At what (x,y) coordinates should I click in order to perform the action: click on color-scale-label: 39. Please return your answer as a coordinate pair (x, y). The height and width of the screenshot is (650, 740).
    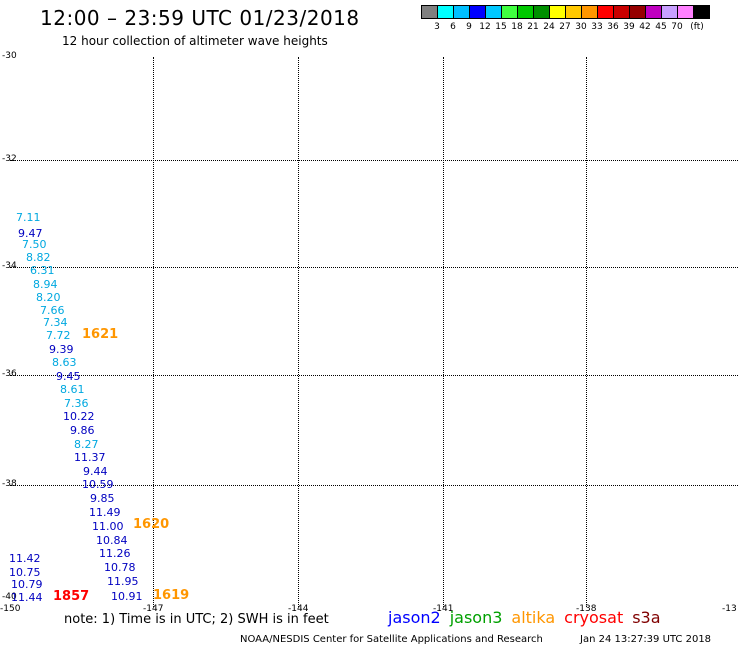
    Looking at the image, I should click on (629, 27).